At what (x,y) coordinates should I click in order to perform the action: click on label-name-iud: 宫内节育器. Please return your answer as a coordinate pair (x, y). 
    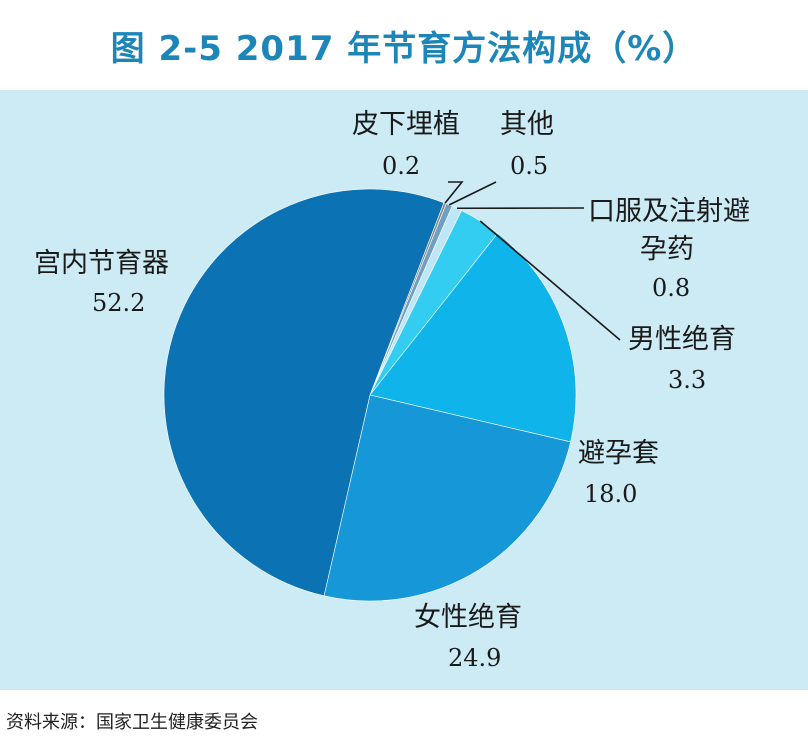
    Looking at the image, I should click on (101, 263).